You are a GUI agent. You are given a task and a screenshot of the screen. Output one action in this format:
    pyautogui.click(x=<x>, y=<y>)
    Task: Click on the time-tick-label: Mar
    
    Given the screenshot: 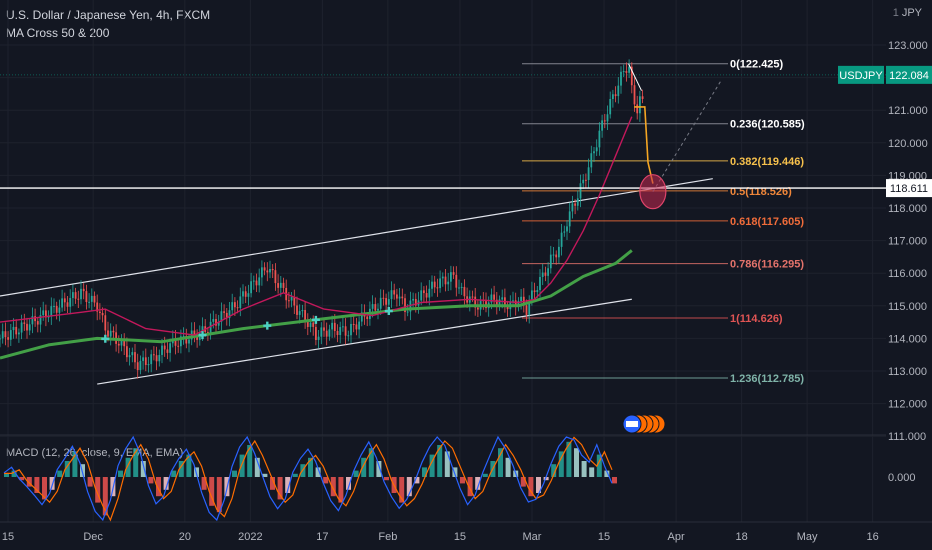 What is the action you would take?
    pyautogui.click(x=532, y=537)
    